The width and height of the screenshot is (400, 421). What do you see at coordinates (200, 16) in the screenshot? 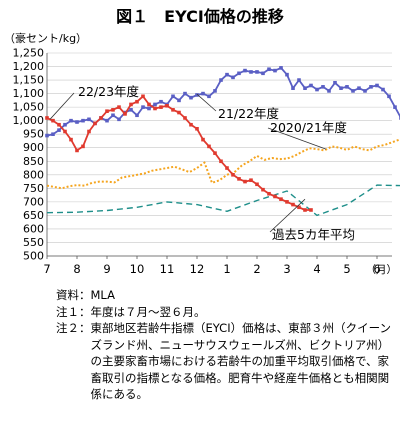
I see `figure-title: 図１ EYCI価格の推移` at bounding box center [200, 16].